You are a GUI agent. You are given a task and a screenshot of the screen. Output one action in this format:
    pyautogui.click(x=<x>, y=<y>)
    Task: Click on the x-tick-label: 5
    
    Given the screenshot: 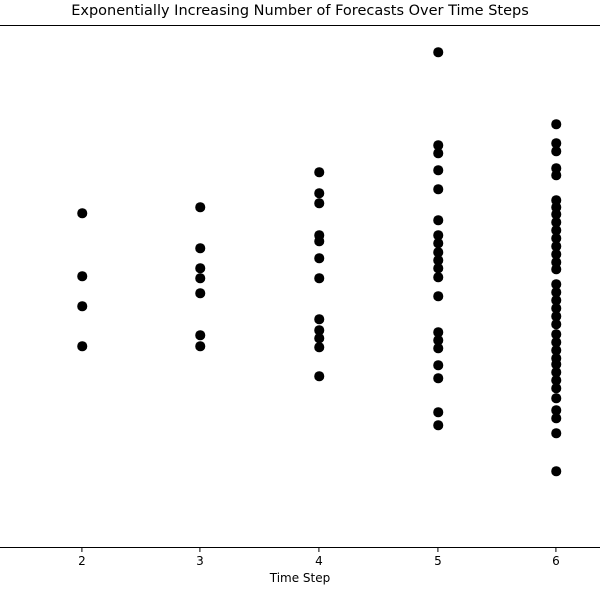 What is the action you would take?
    pyautogui.click(x=438, y=561)
    